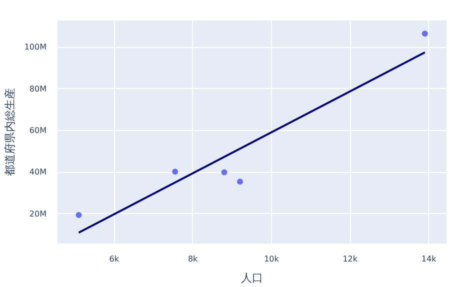 The height and width of the screenshot is (287, 474). I want to click on y-tick-label: 100M, so click(35, 47).